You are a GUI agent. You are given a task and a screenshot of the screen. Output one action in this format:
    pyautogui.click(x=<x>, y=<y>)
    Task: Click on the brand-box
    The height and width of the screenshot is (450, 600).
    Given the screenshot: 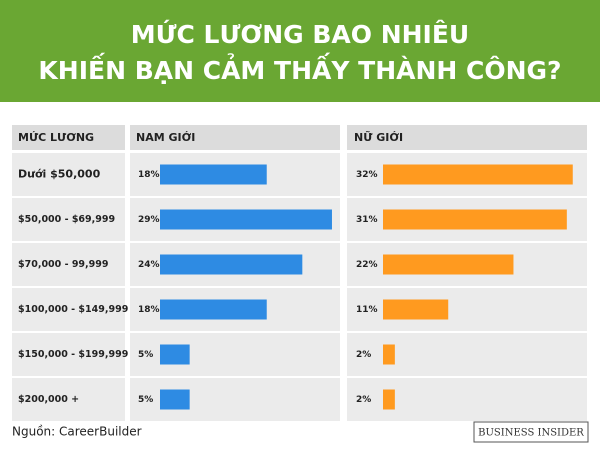 What is the action you would take?
    pyautogui.click(x=531, y=432)
    